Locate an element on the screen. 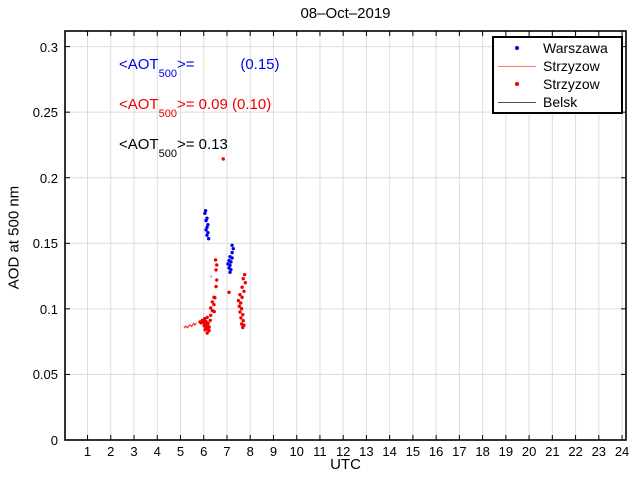 Image resolution: width=640 pixels, height=480 pixels. x-tick-label: 5 is located at coordinates (180, 451).